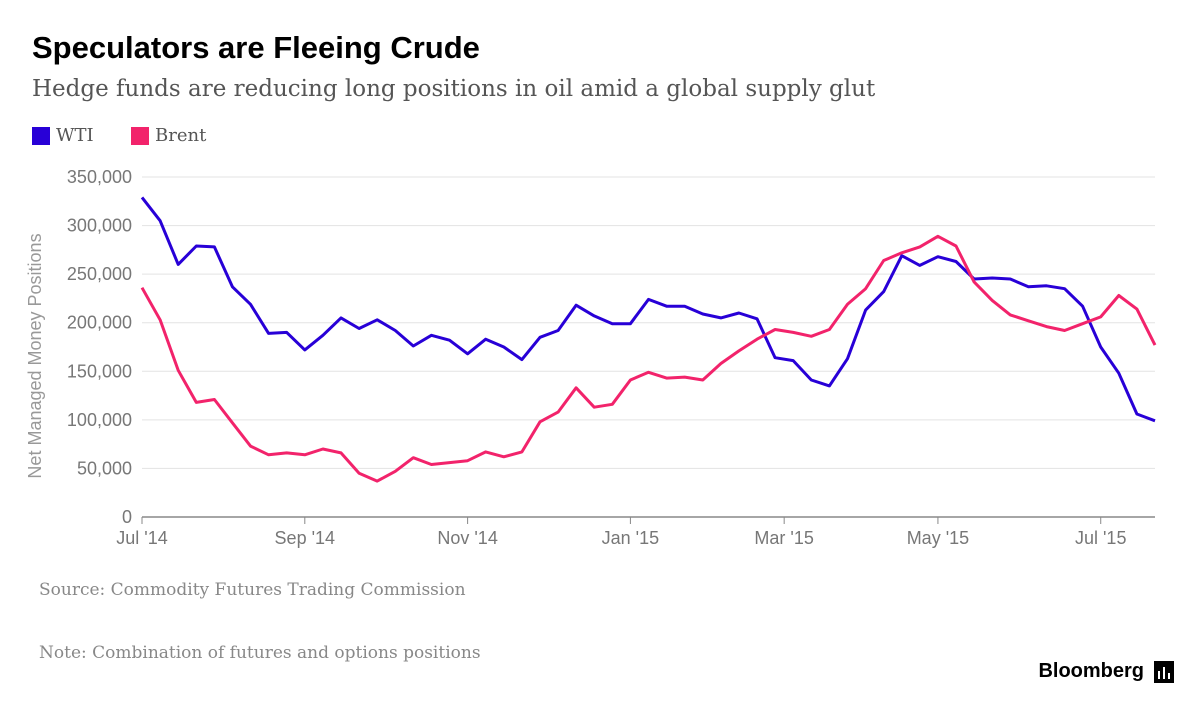 The height and width of the screenshot is (711, 1200). I want to click on legend-label-brent: Brent, so click(181, 135).